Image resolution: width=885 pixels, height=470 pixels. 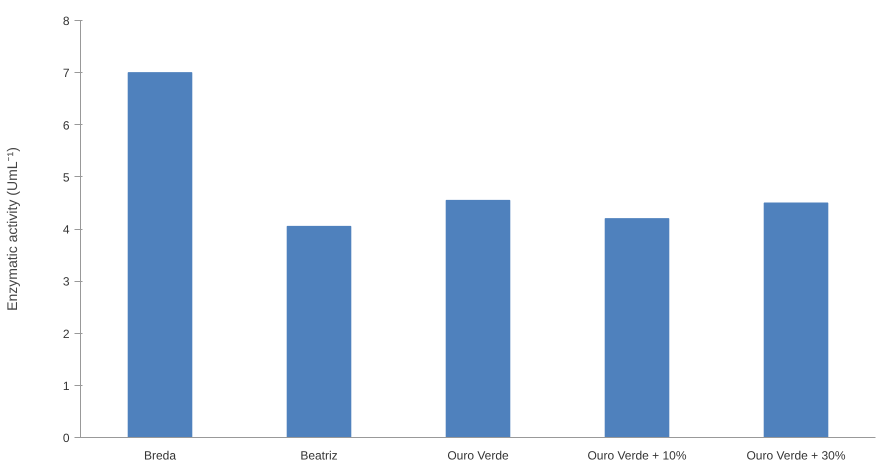 What do you see at coordinates (66, 281) in the screenshot?
I see `y-tick-label: 3` at bounding box center [66, 281].